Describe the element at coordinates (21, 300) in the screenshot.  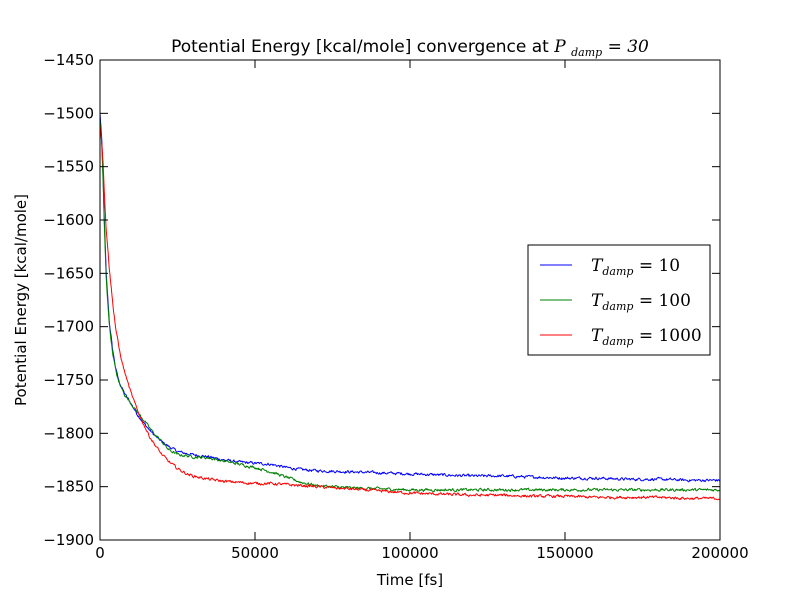
I see `y-axis-label: Potential Energy [kcal/mole]` at that location.